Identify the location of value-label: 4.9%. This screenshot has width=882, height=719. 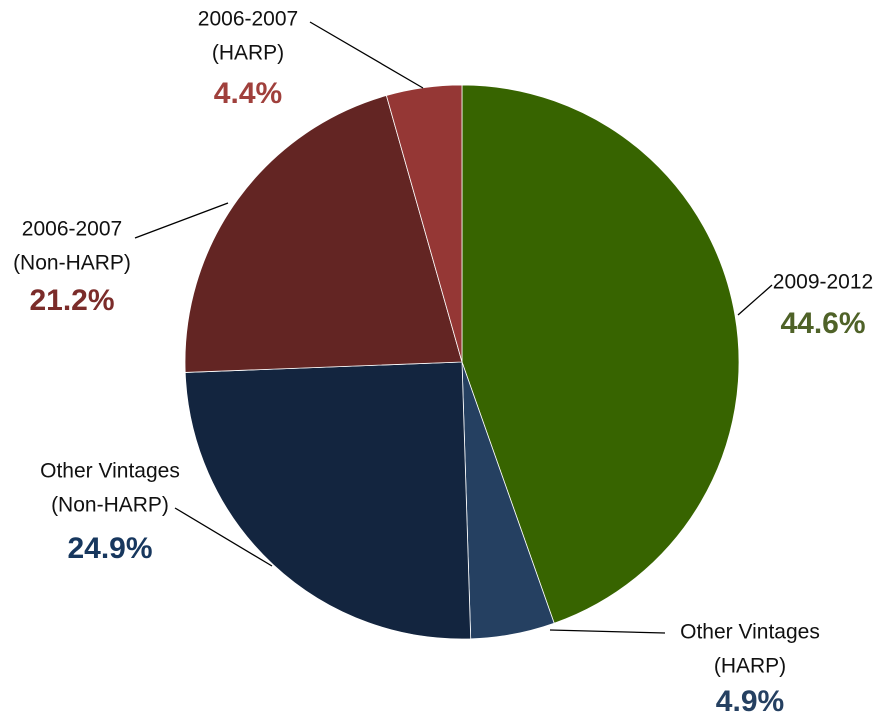
(750, 701).